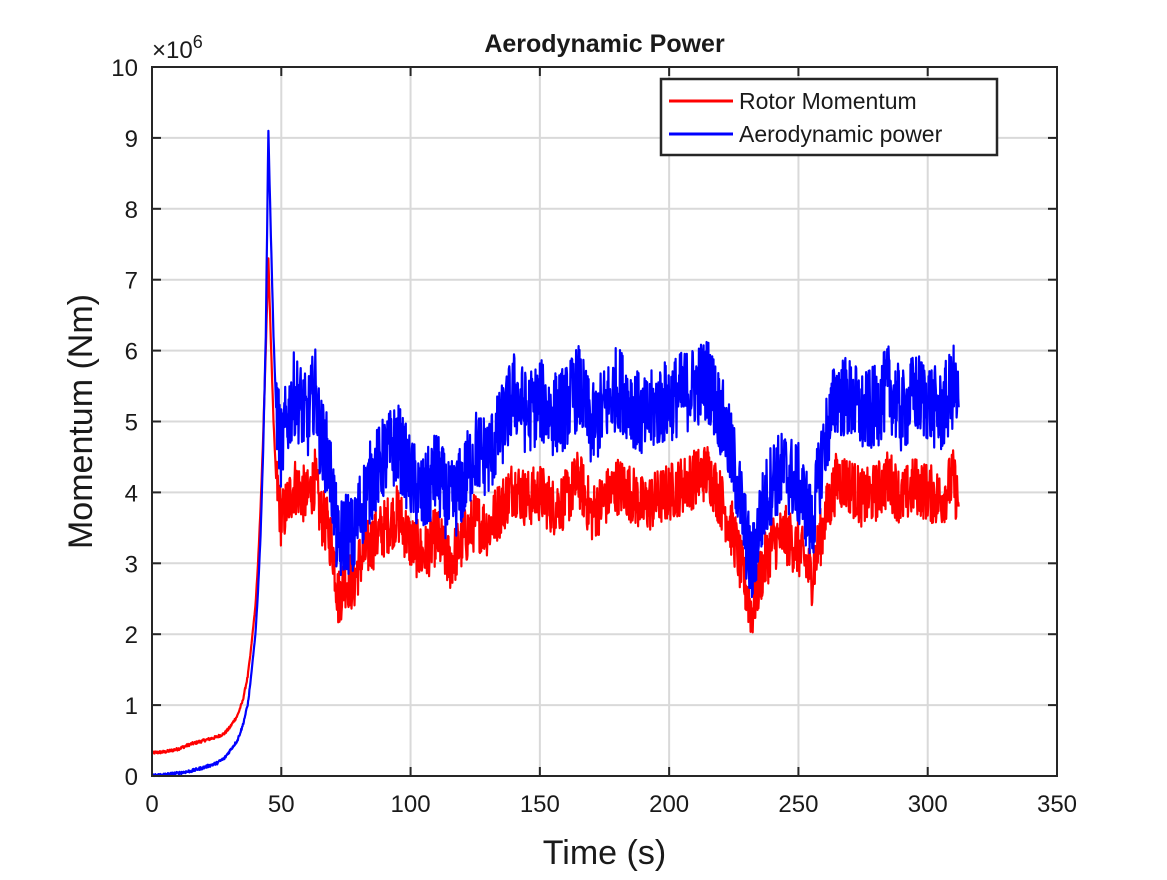 This screenshot has width=1167, height=880. What do you see at coordinates (131, 423) in the screenshot?
I see `y-tick-label: 5` at bounding box center [131, 423].